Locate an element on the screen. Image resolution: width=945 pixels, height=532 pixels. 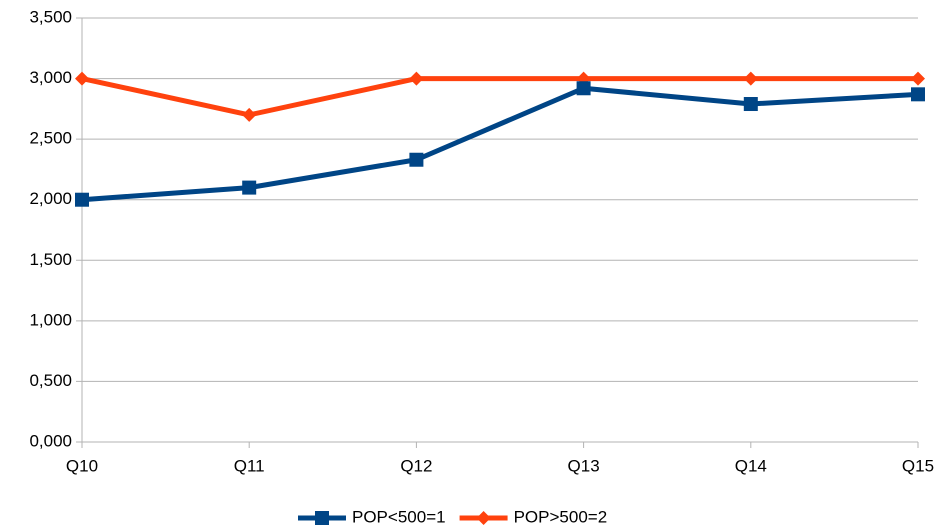
y-tick-label: 1,000 is located at coordinates (50, 319).